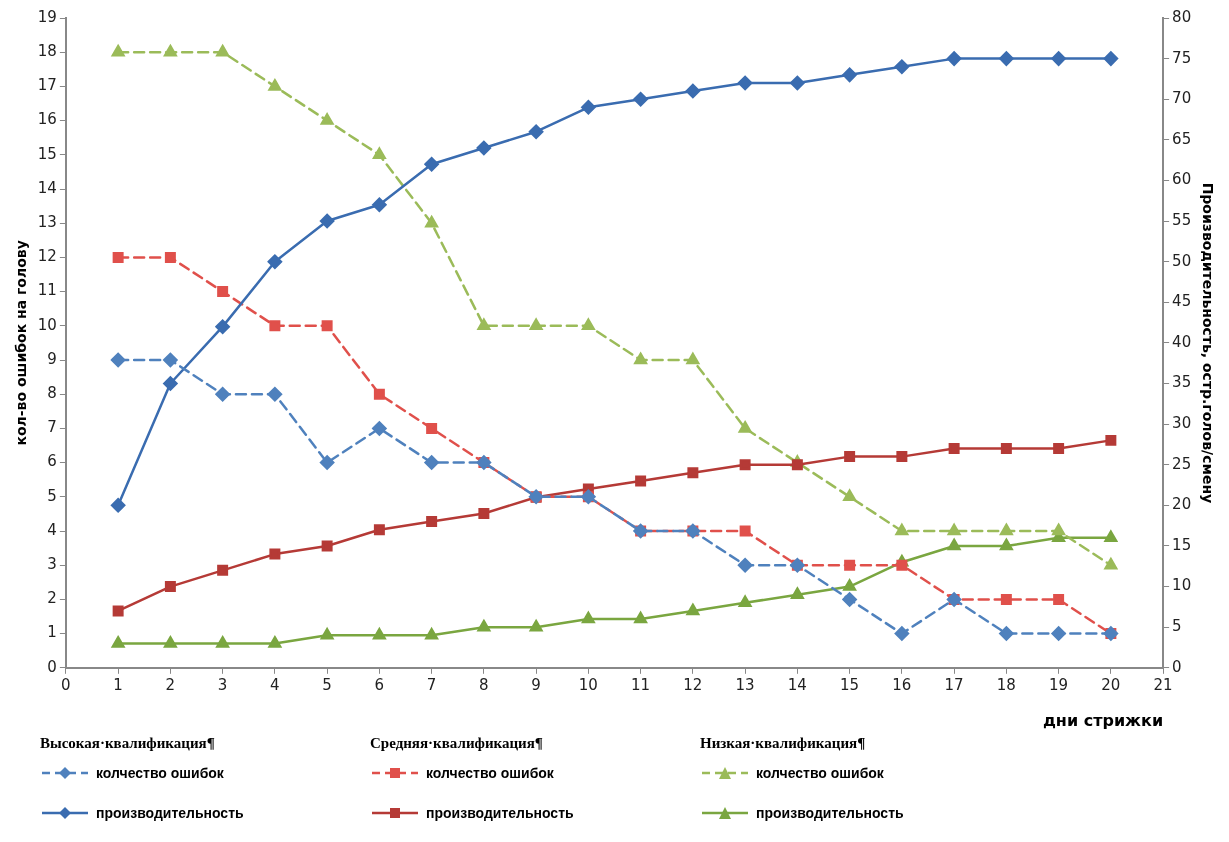 The height and width of the screenshot is (842, 1229). What do you see at coordinates (47, 153) in the screenshot?
I see `y-tick-label: 15` at bounding box center [47, 153].